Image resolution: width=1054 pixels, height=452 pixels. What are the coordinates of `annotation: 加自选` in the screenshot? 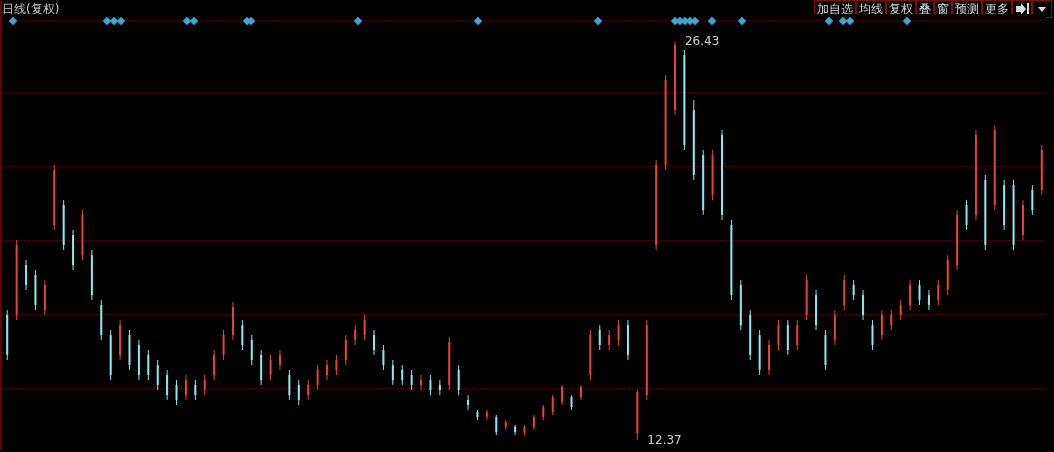 It's located at (835, 9).